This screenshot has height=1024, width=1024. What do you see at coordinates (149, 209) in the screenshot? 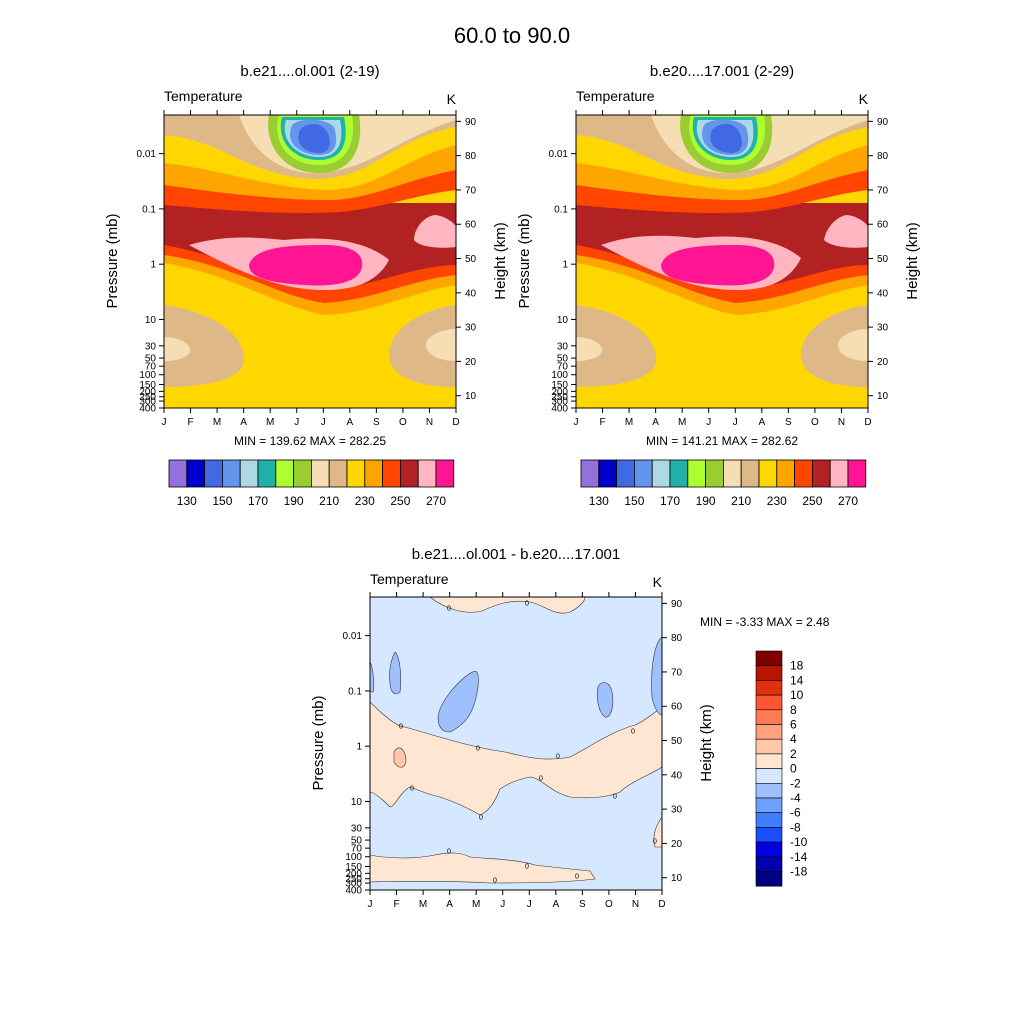
I see `y-tick-label: 0.1` at bounding box center [149, 209].